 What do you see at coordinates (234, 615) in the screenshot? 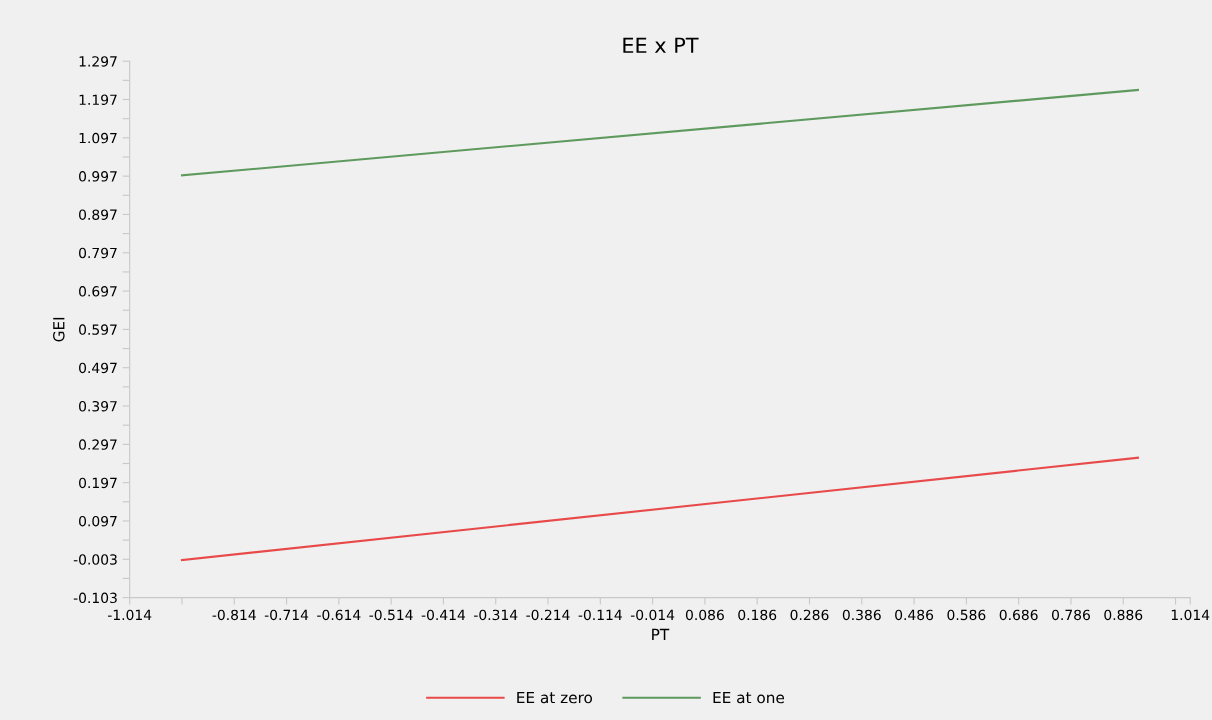
I see `x-tick-label: -0.814` at bounding box center [234, 615].